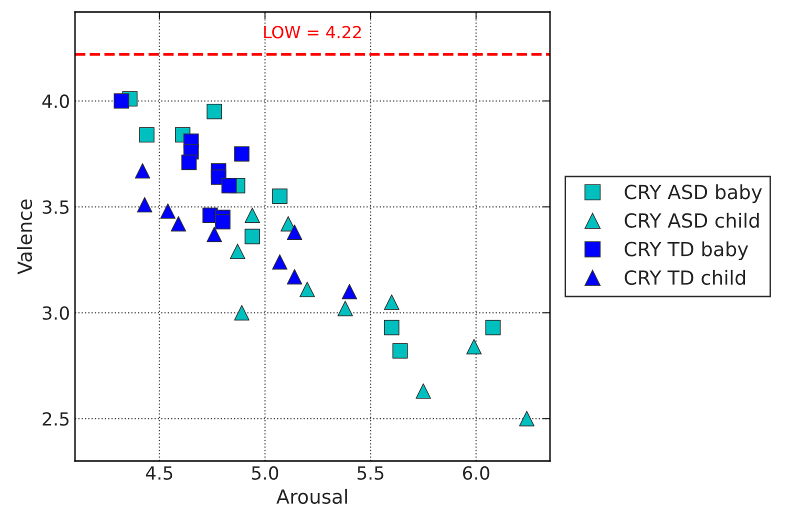  What do you see at coordinates (159, 473) in the screenshot?
I see `x-tick-label: 4.5` at bounding box center [159, 473].